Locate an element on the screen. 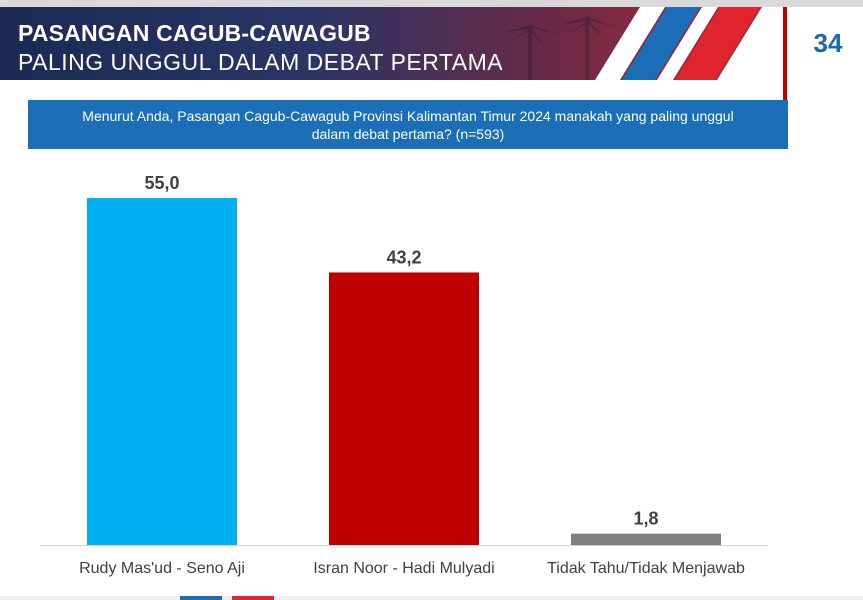 The width and height of the screenshot is (863, 600). banner-subtitle: PALING UNGGUL DALAM DEBAT PERTAMA is located at coordinates (261, 62).